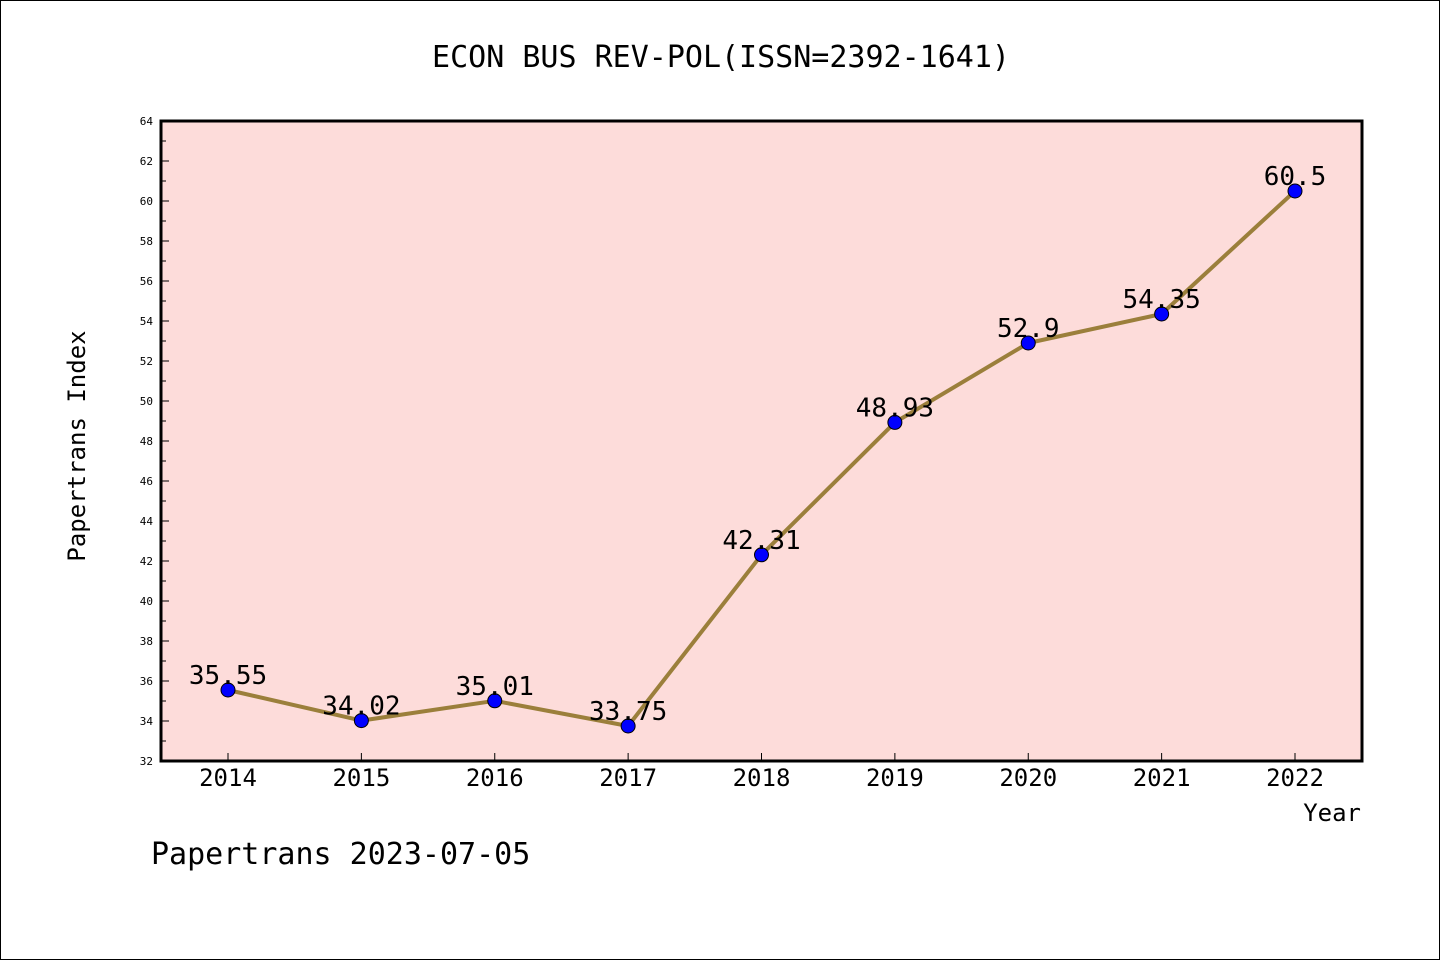  What do you see at coordinates (228, 676) in the screenshot?
I see `data-label: 35.55` at bounding box center [228, 676].